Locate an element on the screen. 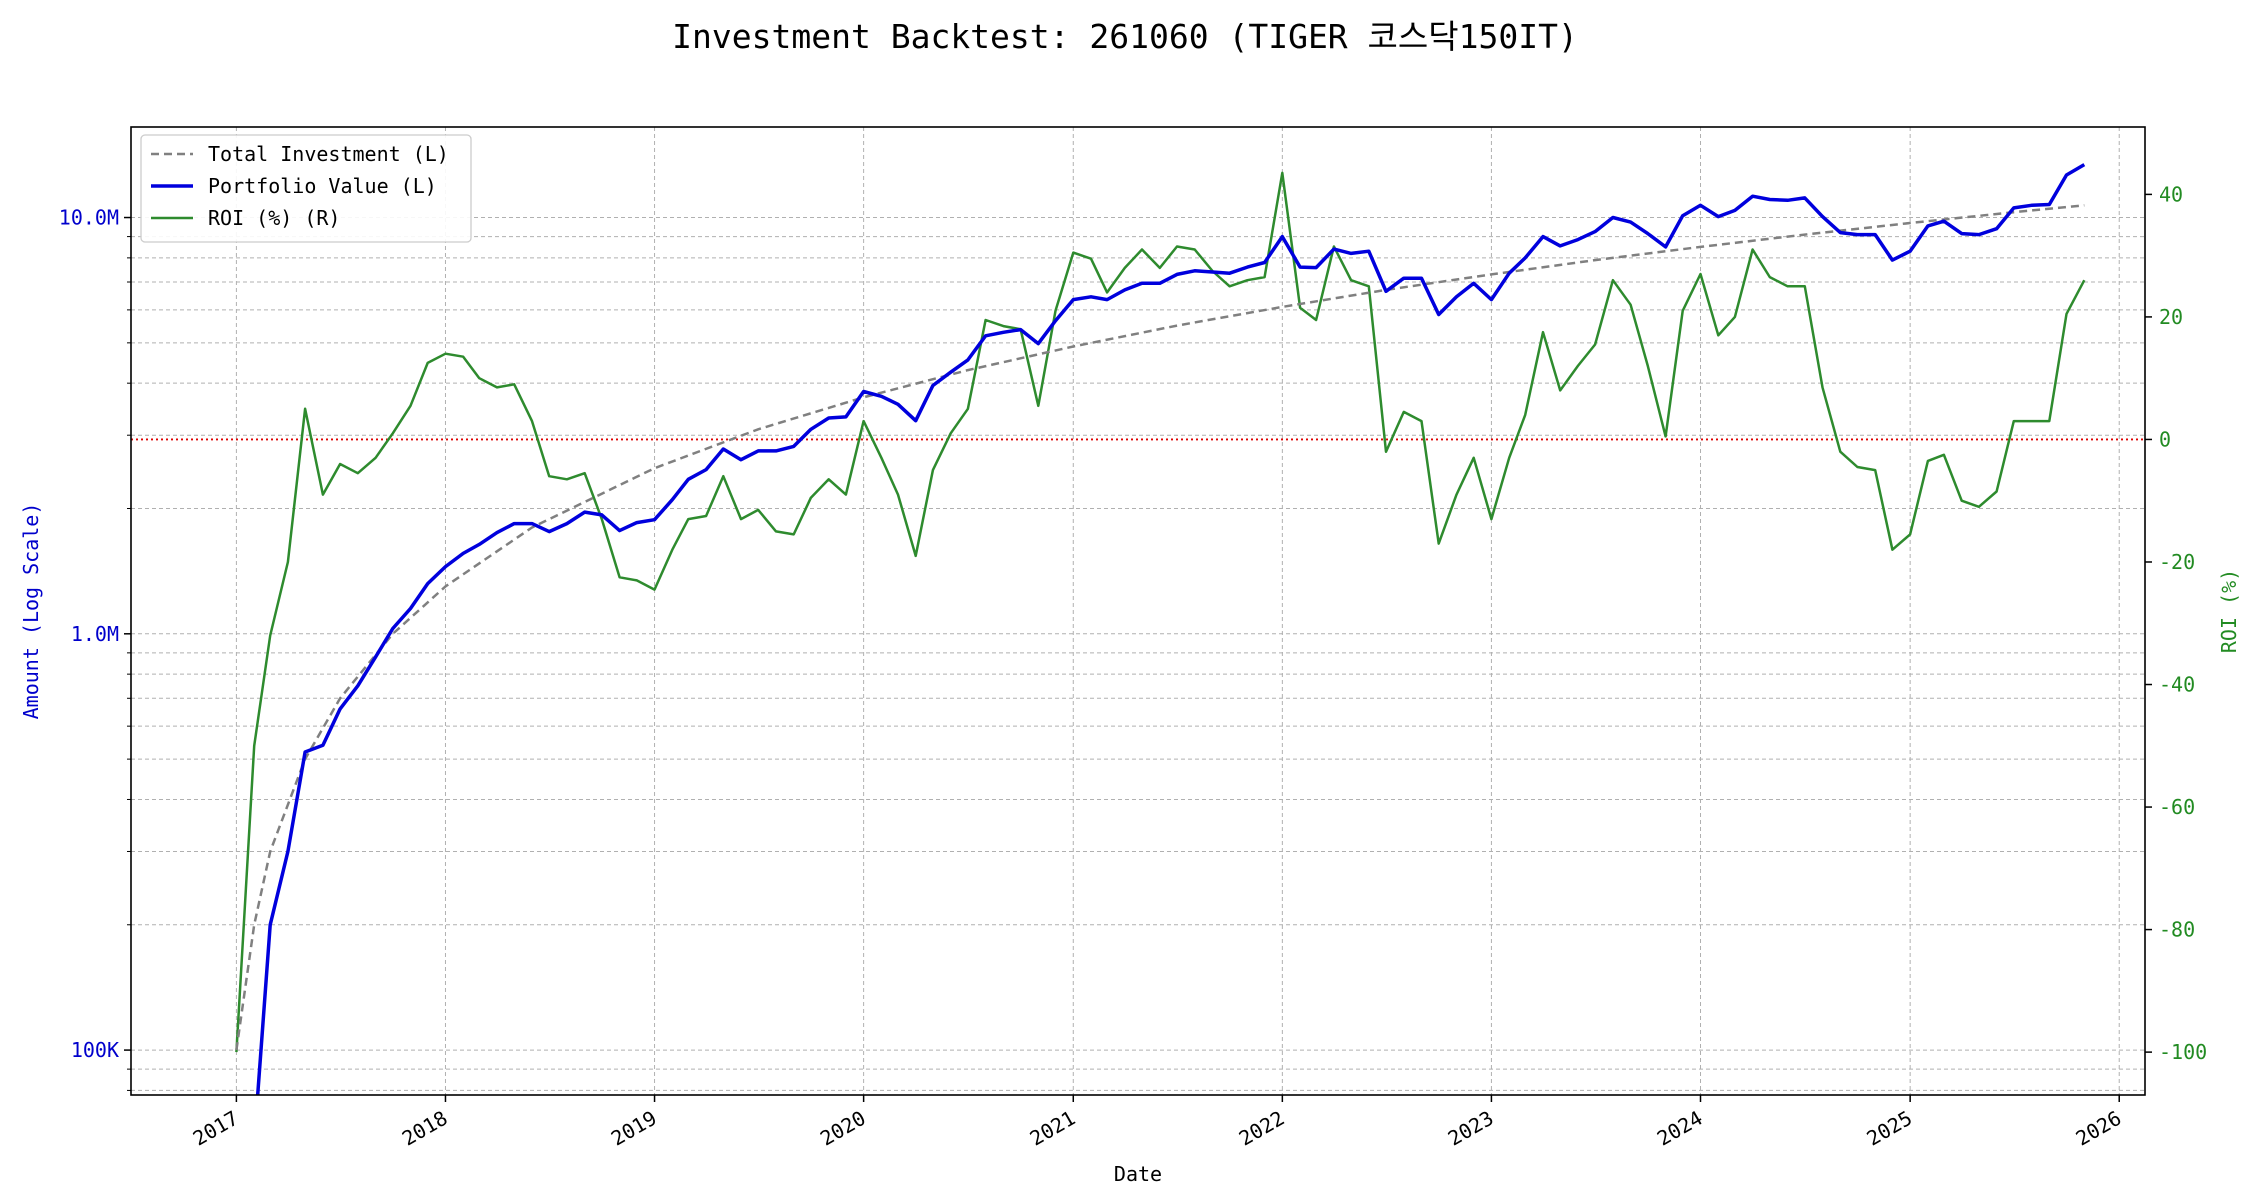  legend-box is located at coordinates (306, 188).